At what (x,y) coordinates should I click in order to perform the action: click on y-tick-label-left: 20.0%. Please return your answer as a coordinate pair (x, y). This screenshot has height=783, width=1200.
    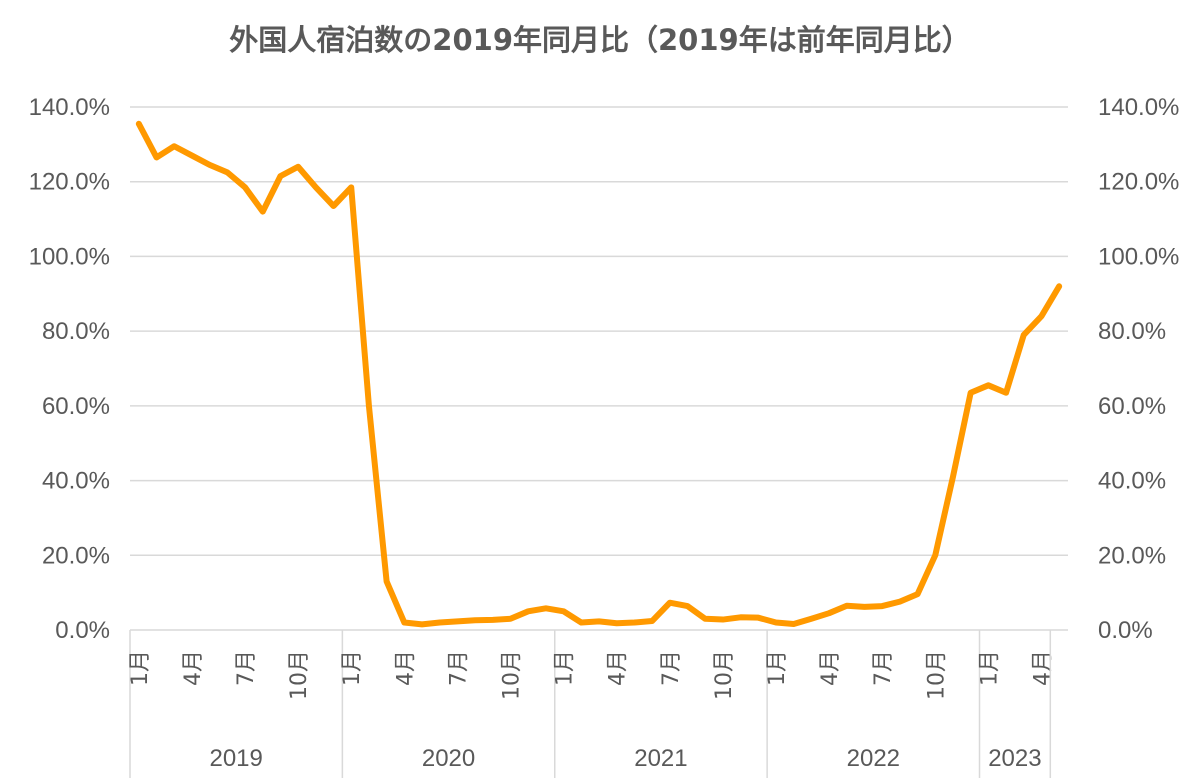
    Looking at the image, I should click on (76, 555).